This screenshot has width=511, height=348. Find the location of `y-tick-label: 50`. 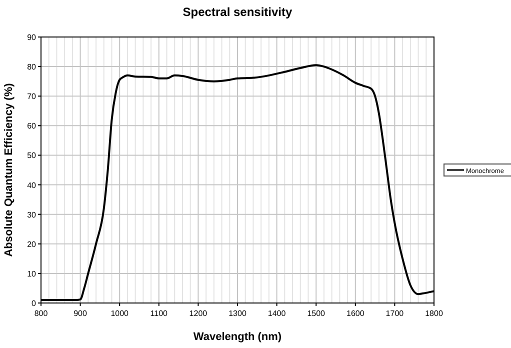

y-tick-label: 50 is located at coordinates (32, 155).